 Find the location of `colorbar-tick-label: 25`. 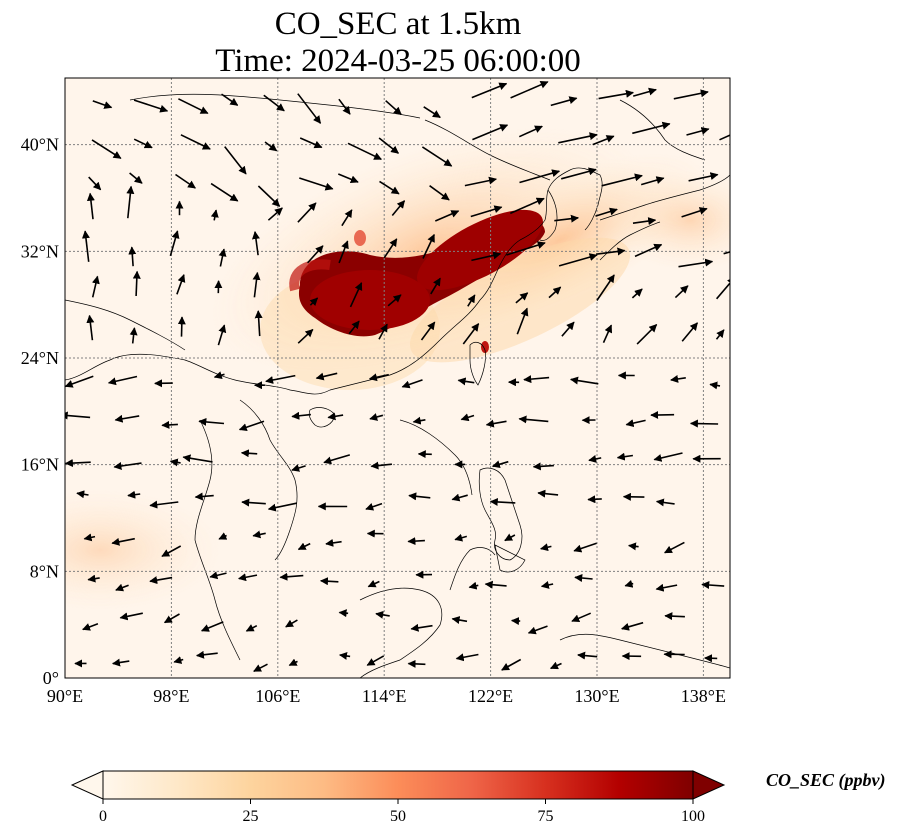

colorbar-tick-label: 25 is located at coordinates (251, 816).